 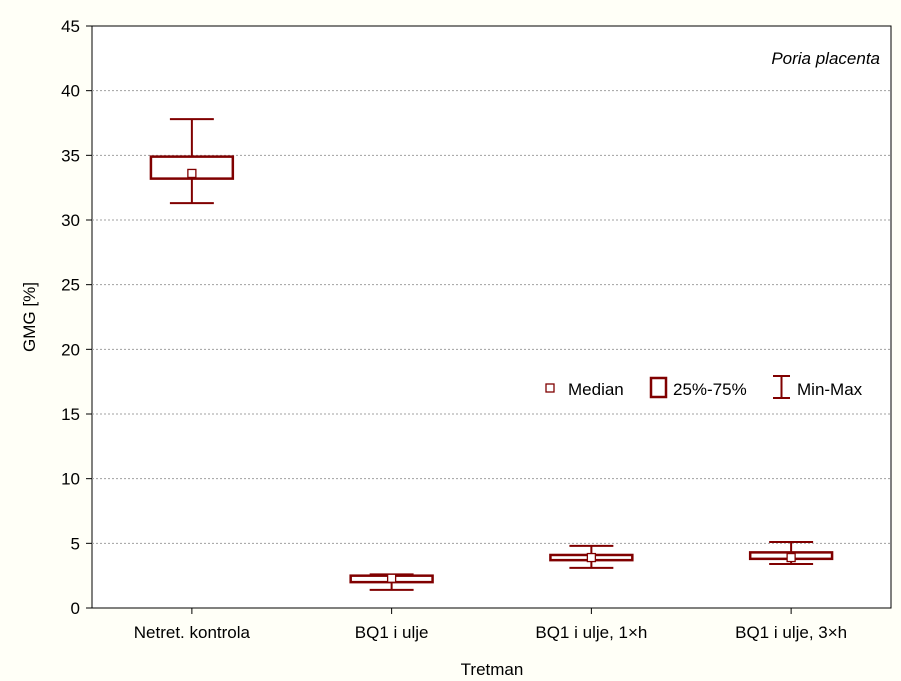 What do you see at coordinates (70, 479) in the screenshot?
I see `y-tick-label: 10` at bounding box center [70, 479].